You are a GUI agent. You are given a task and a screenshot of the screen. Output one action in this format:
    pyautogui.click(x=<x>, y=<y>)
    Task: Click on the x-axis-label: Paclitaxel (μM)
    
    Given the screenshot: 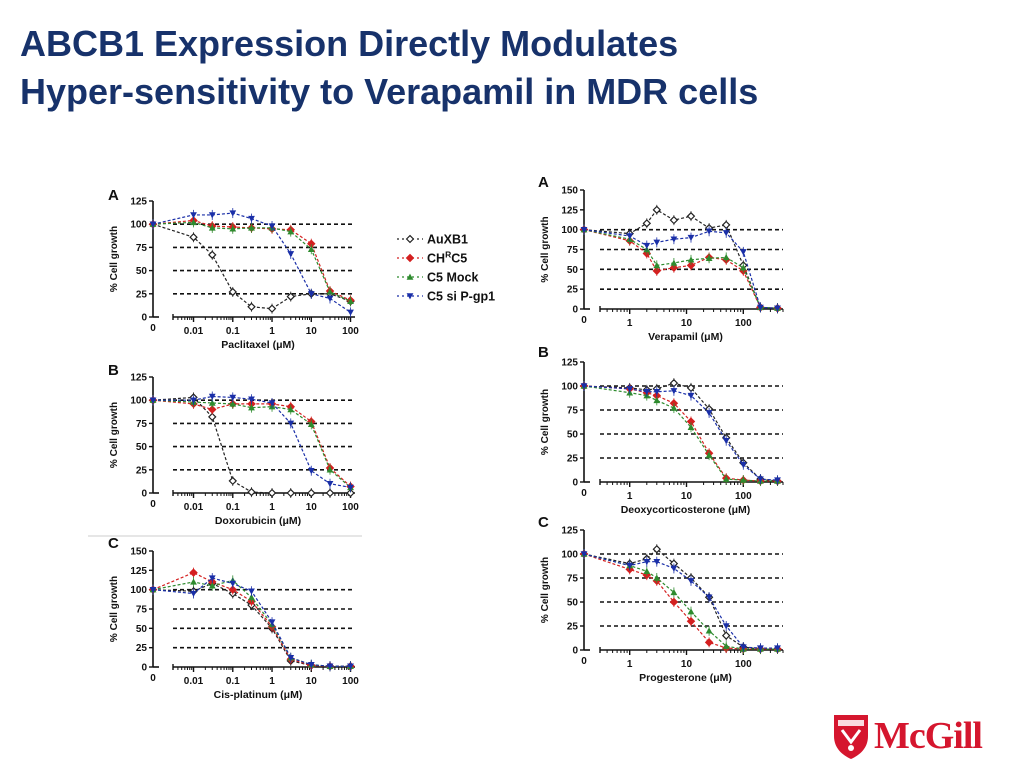 What is the action you would take?
    pyautogui.click(x=258, y=345)
    